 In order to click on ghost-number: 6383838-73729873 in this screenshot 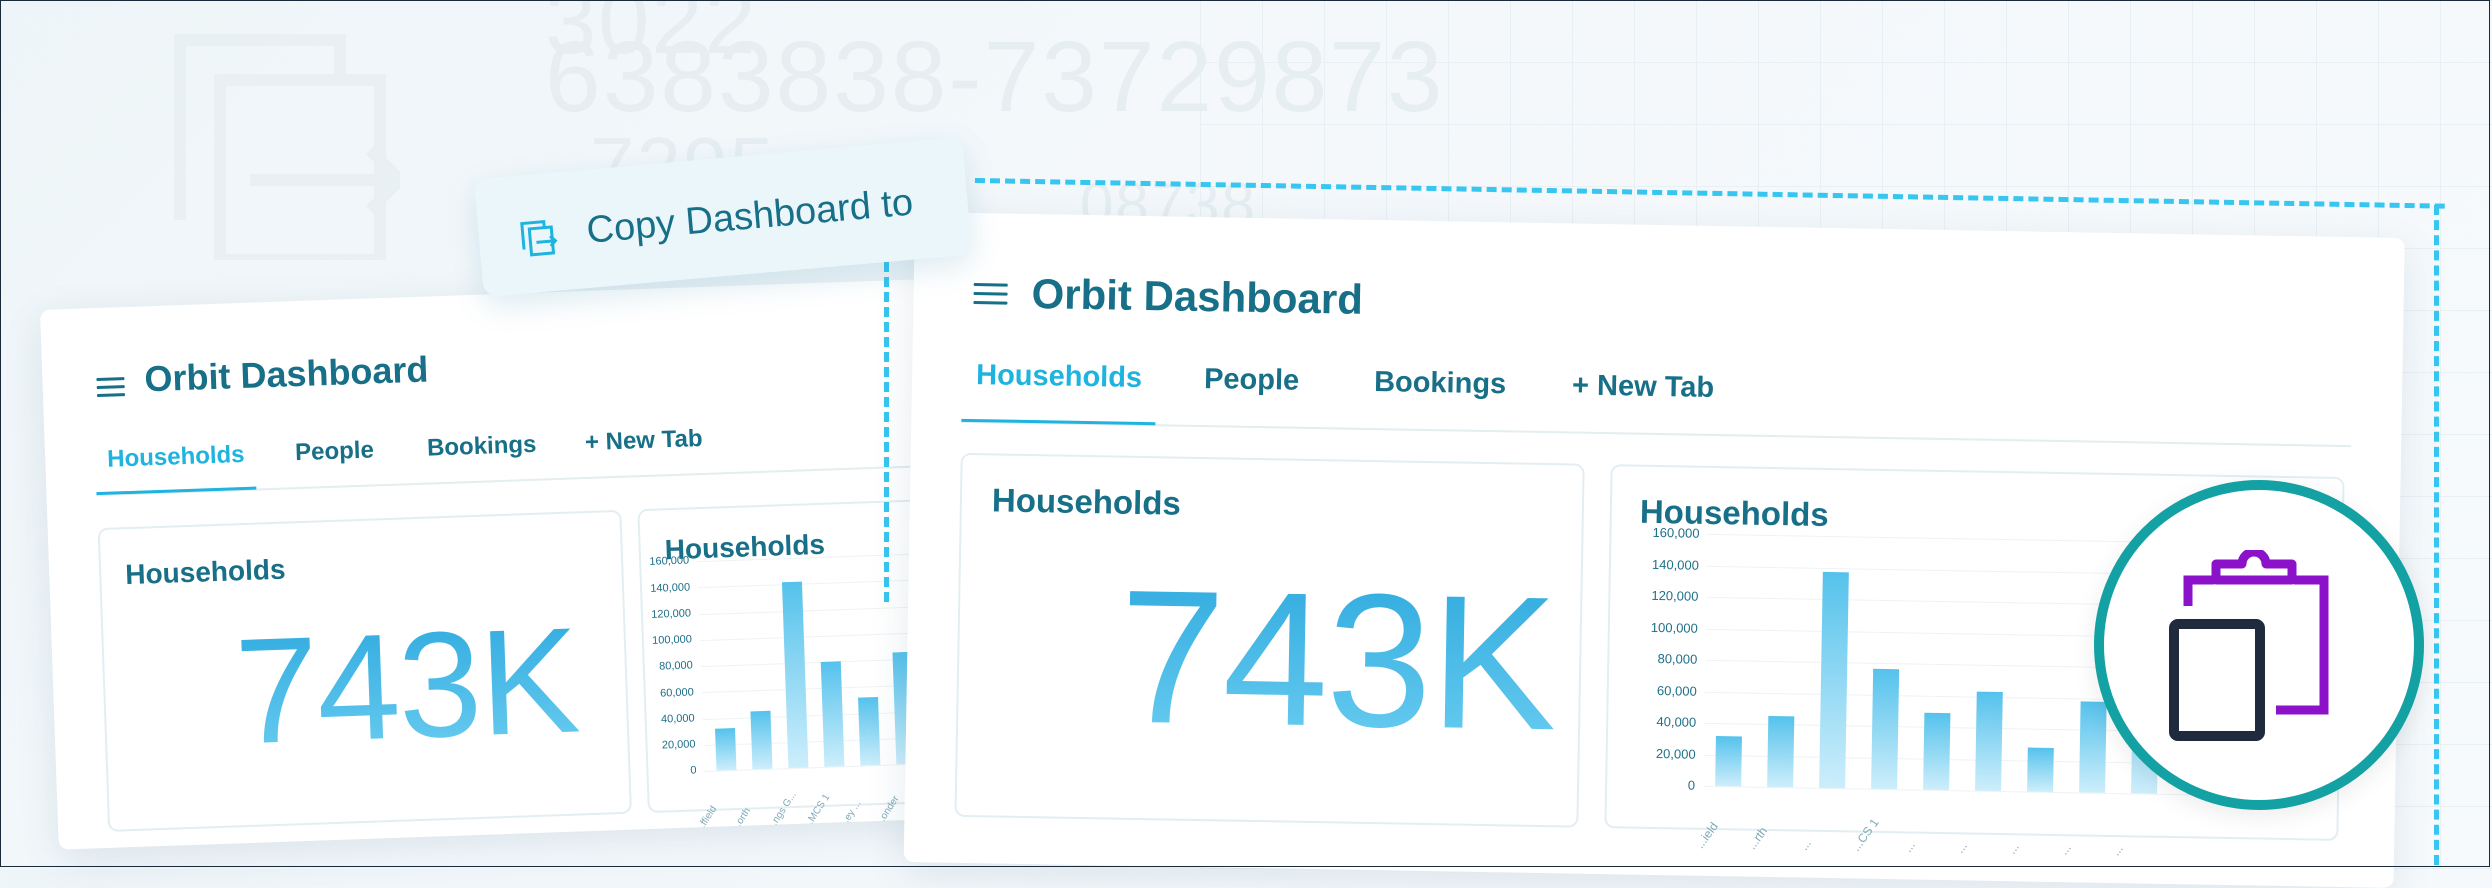, I will do `click(995, 77)`.